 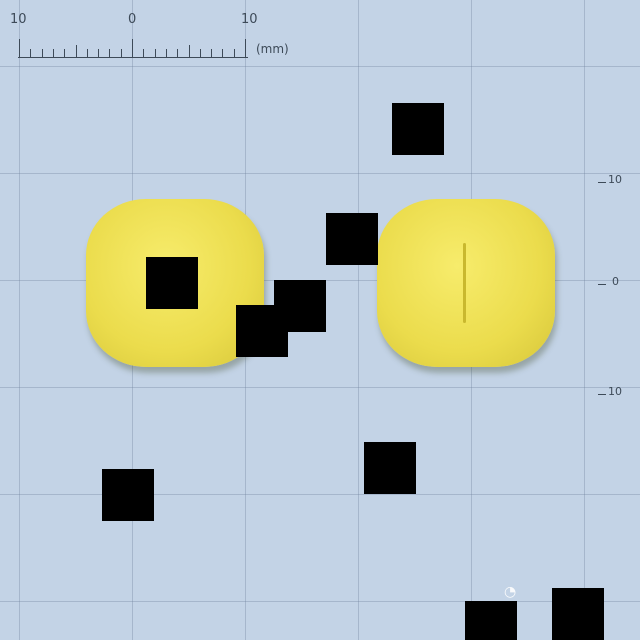 What do you see at coordinates (602, 284) in the screenshot?
I see `side-tick-zero` at bounding box center [602, 284].